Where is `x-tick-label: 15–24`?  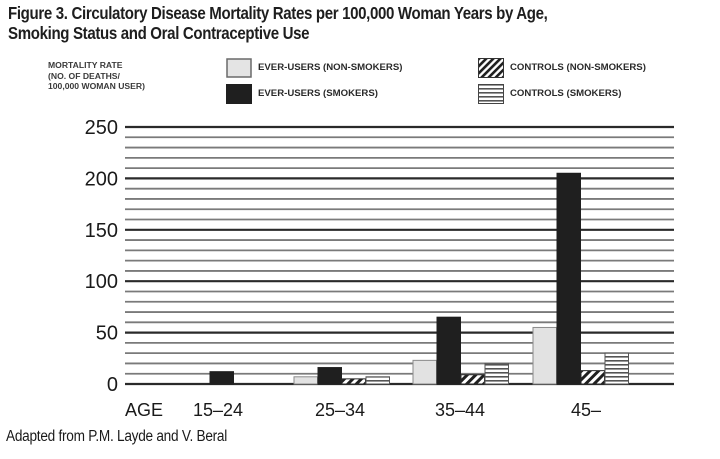
x-tick-label: 15–24 is located at coordinates (218, 410).